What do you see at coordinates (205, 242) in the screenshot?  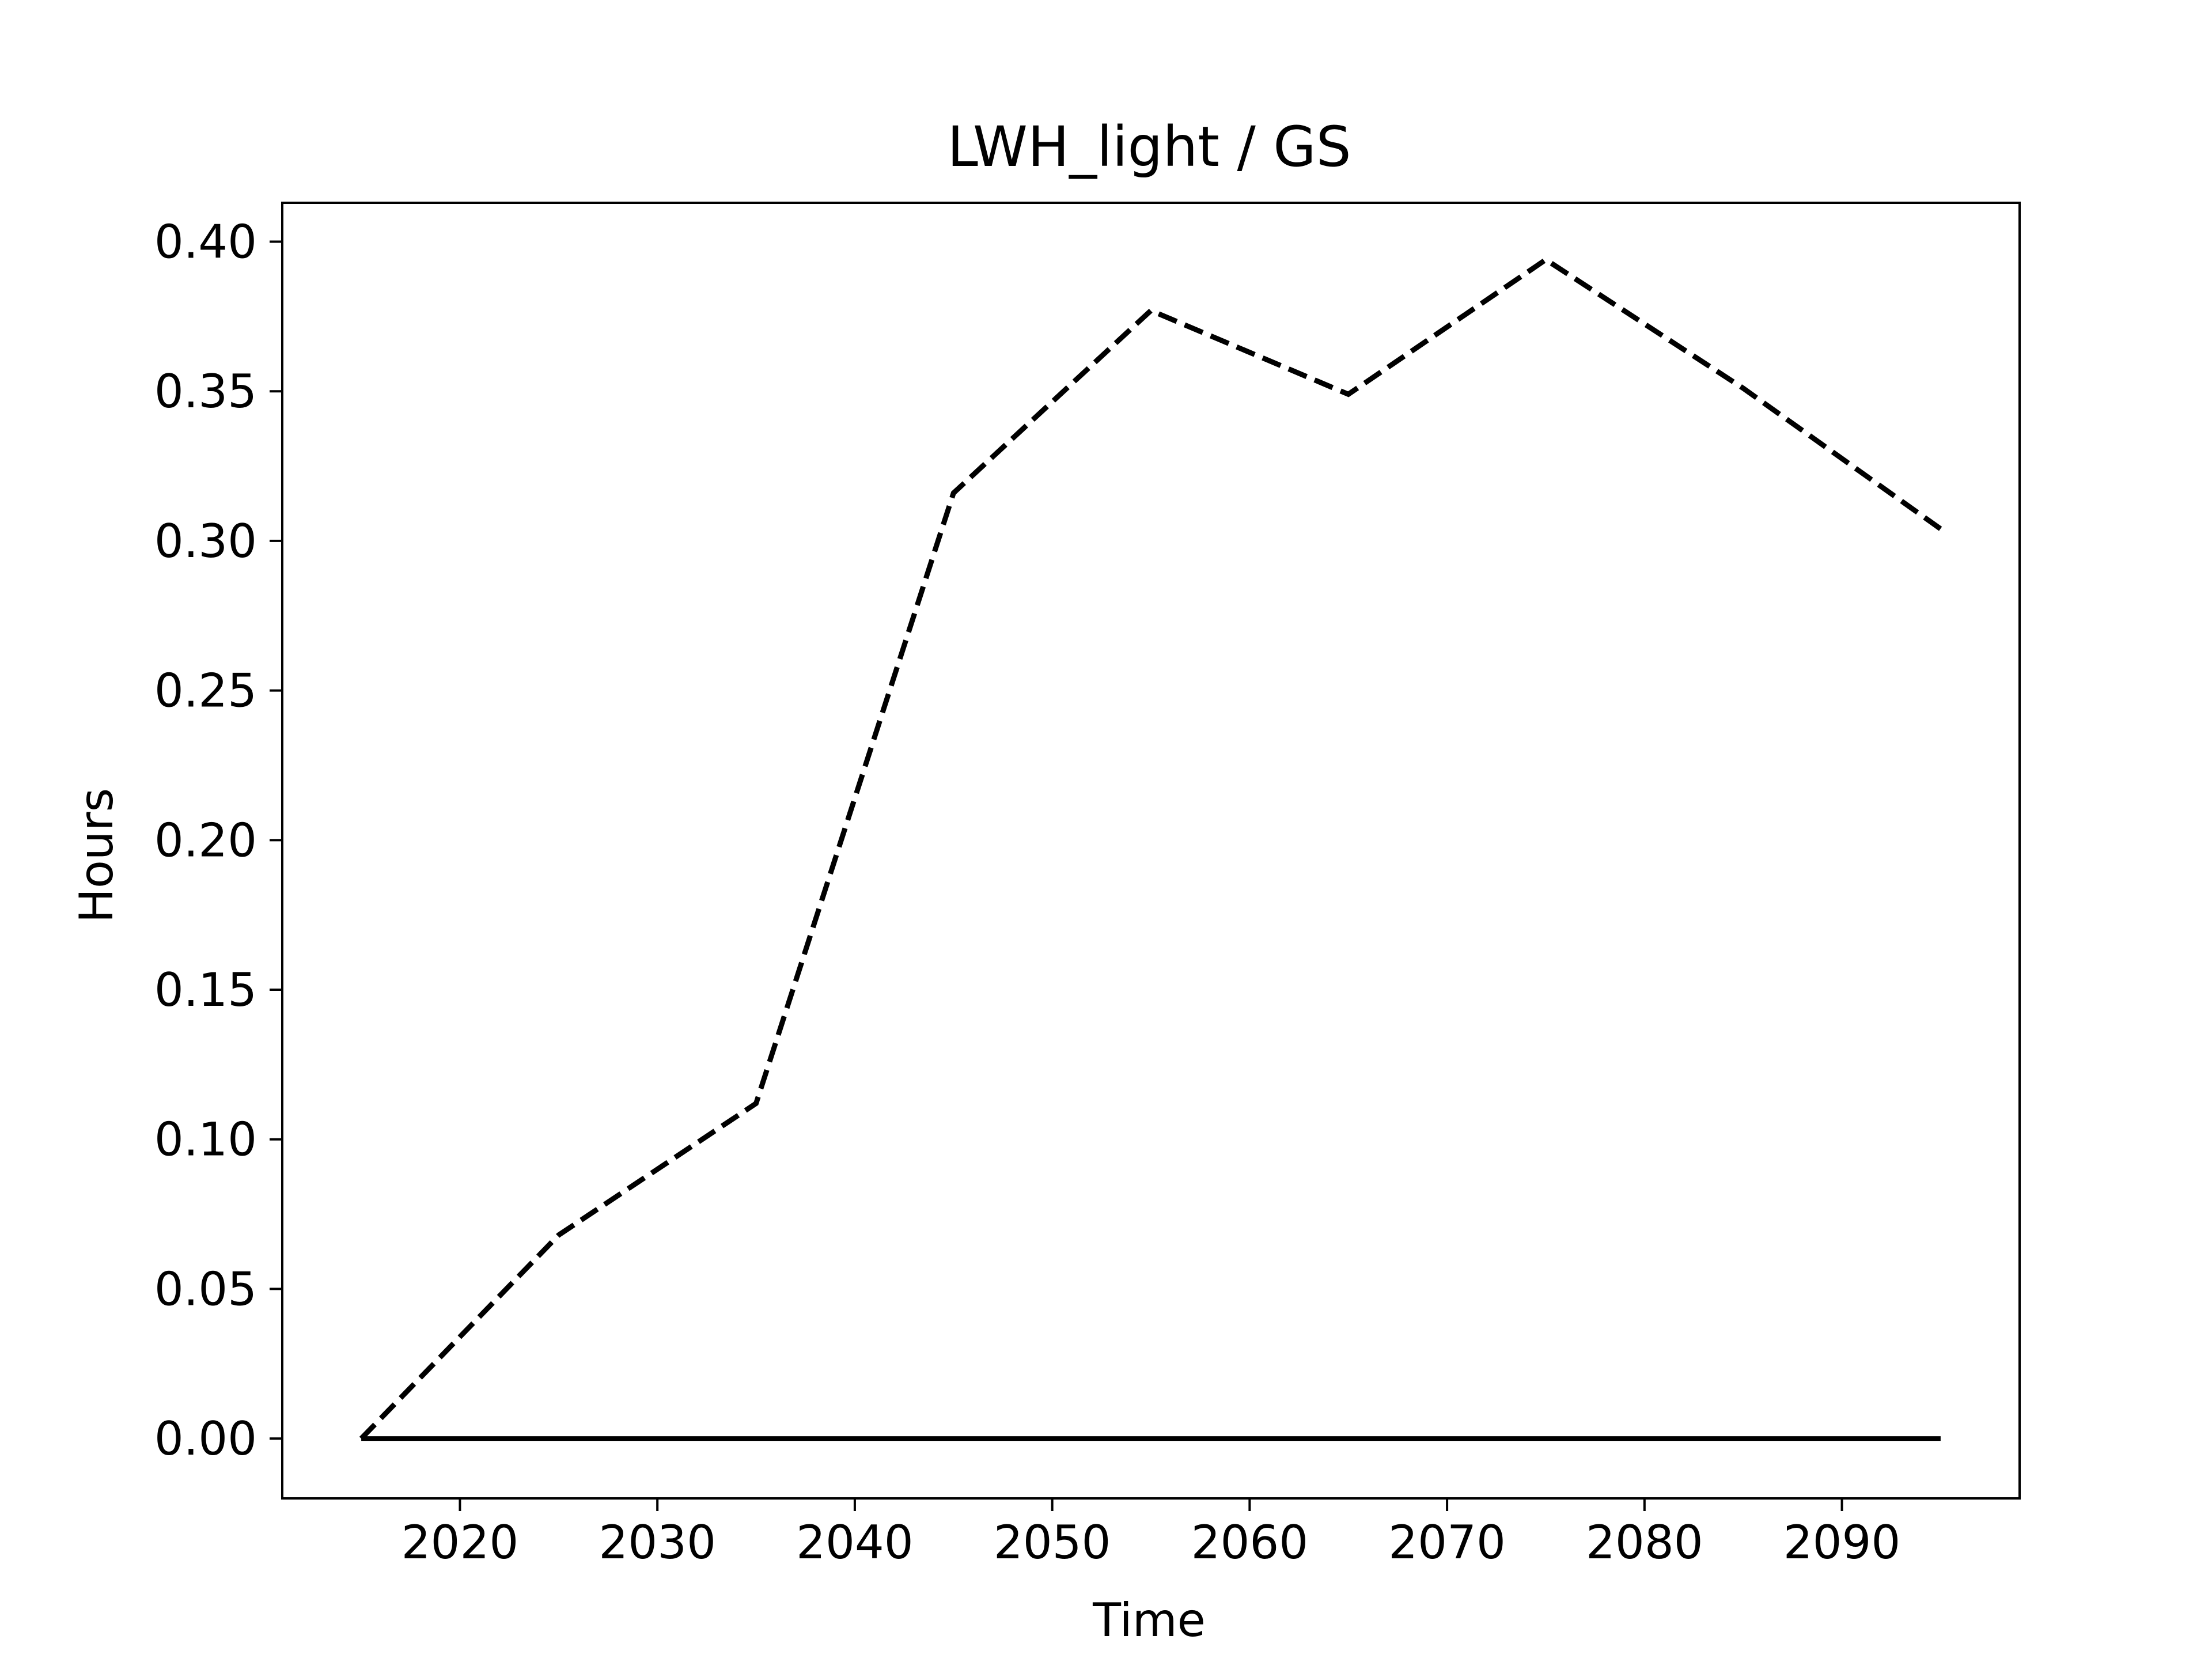 I see `y-tick-label: 0.40` at bounding box center [205, 242].